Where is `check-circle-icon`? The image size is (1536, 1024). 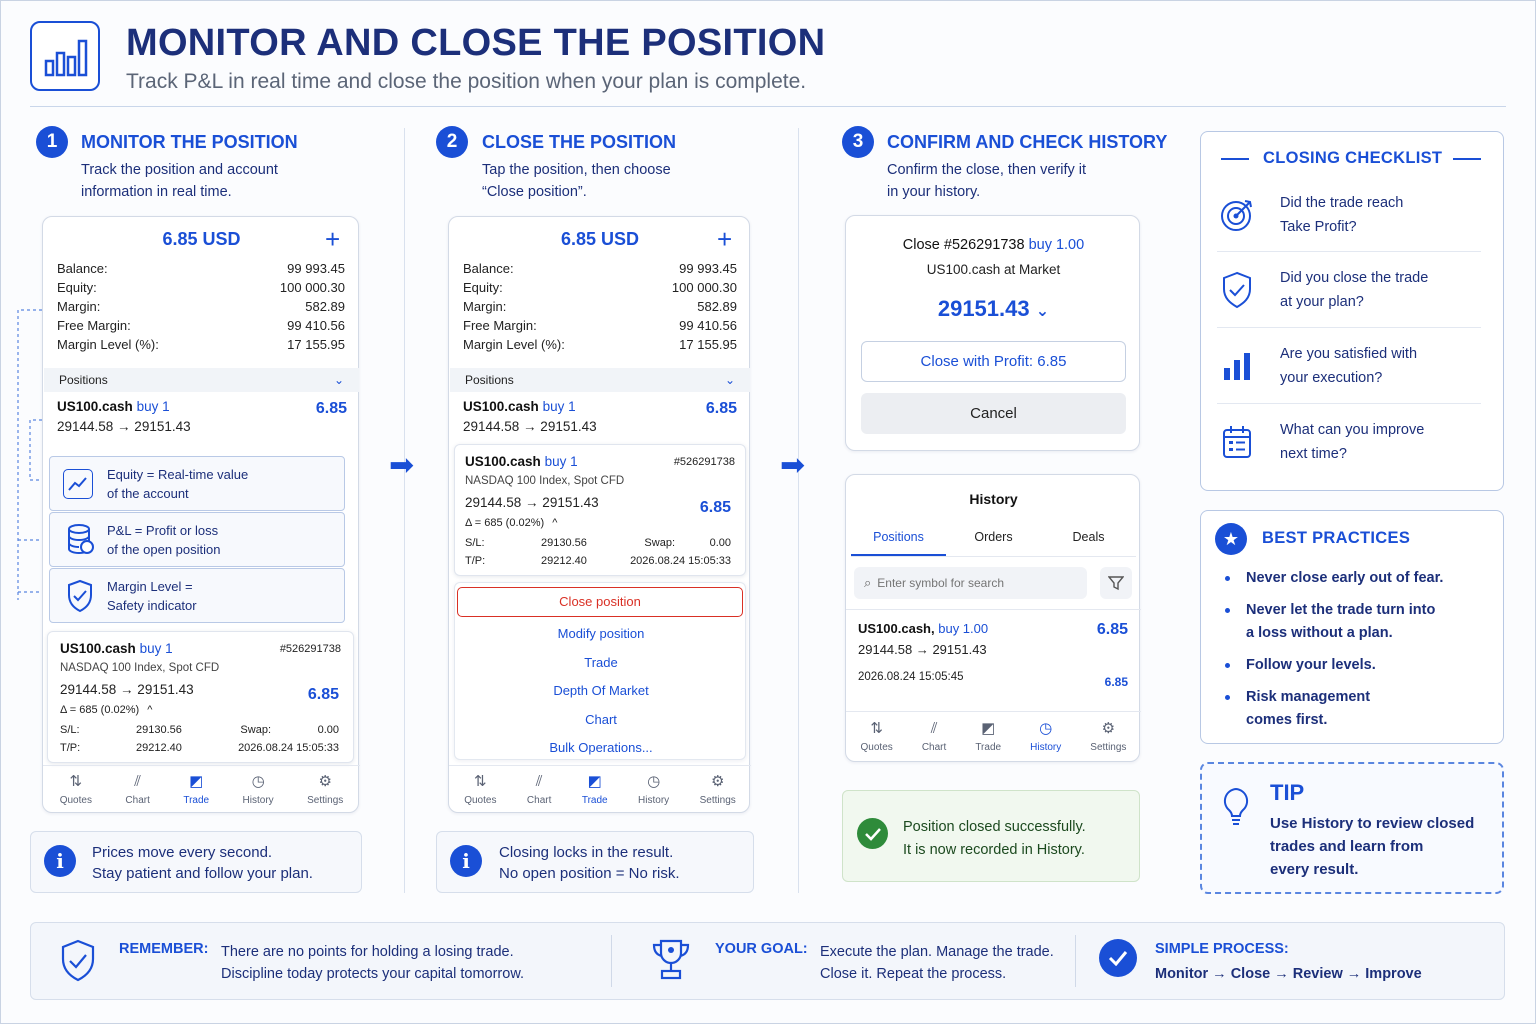
check-circle-icon is located at coordinates (872, 833).